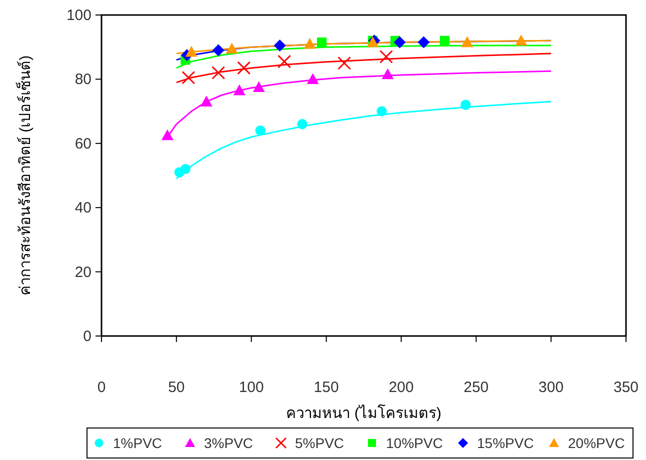 The image size is (646, 460). I want to click on y-tick-label: 80, so click(83, 79).